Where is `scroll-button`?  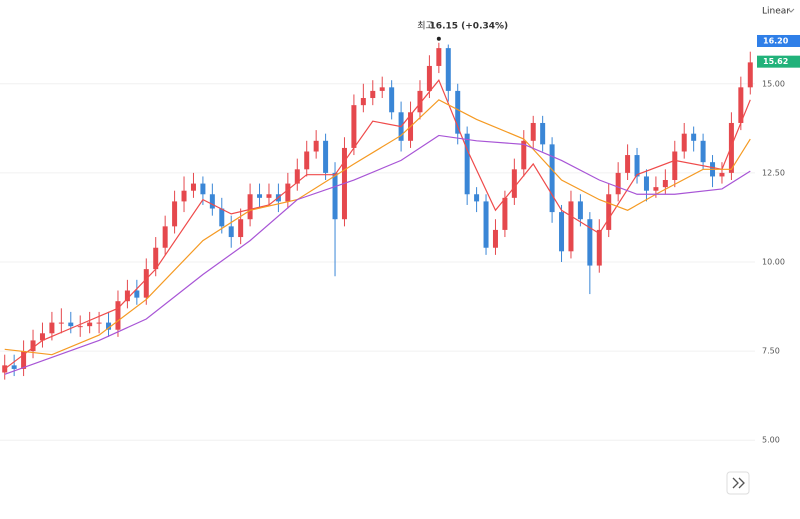
scroll-button is located at coordinates (738, 483).